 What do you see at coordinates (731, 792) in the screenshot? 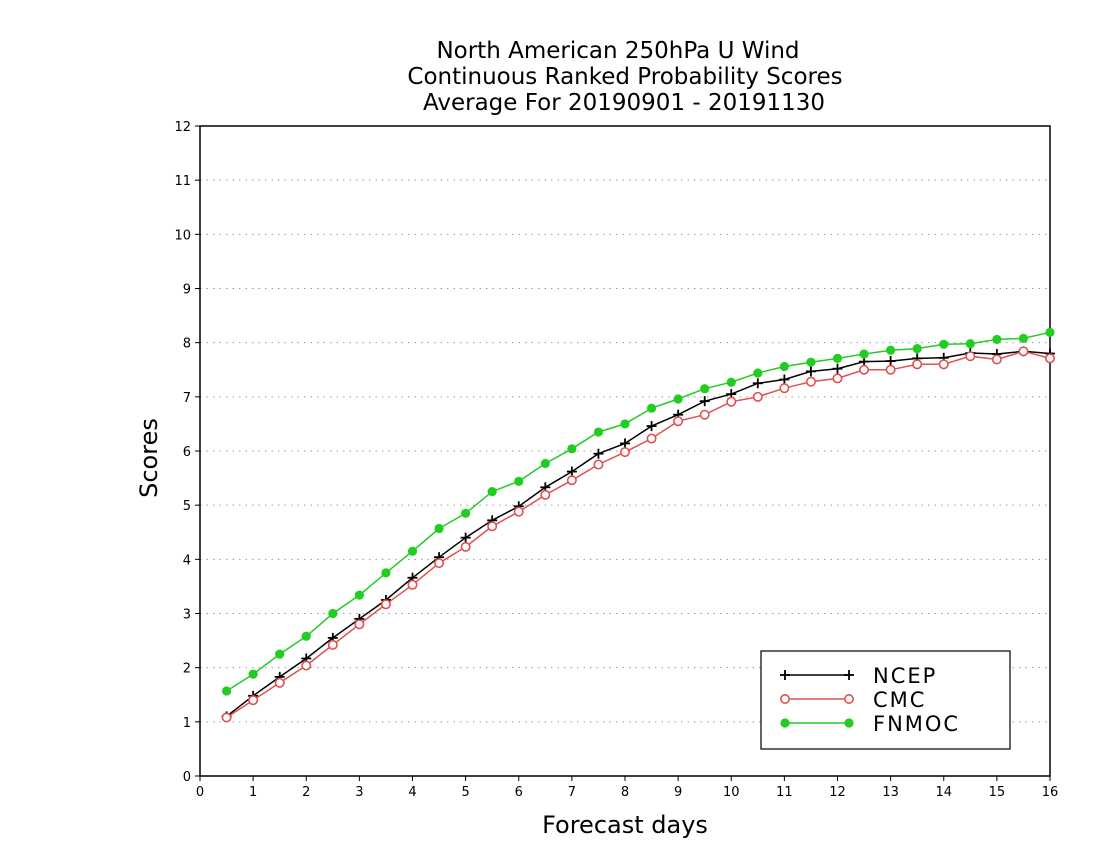
I see `x-tick-label: 10` at bounding box center [731, 792].